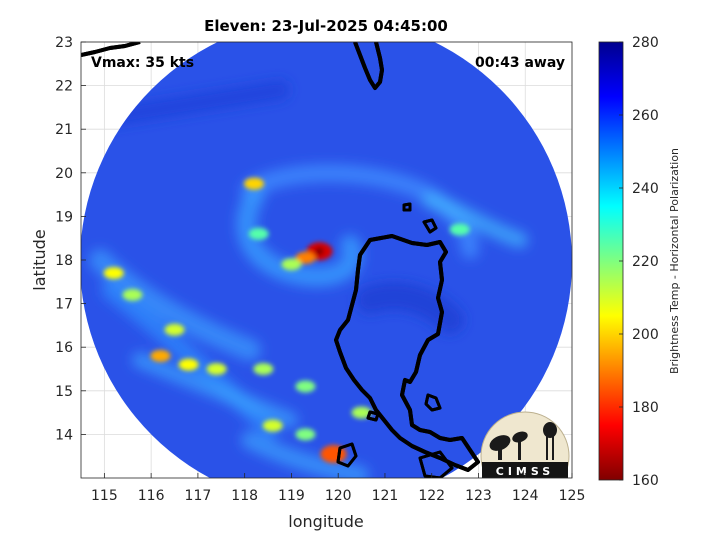  Describe the element at coordinates (508, 445) in the screenshot. I see `satellite-dish-icon` at that location.